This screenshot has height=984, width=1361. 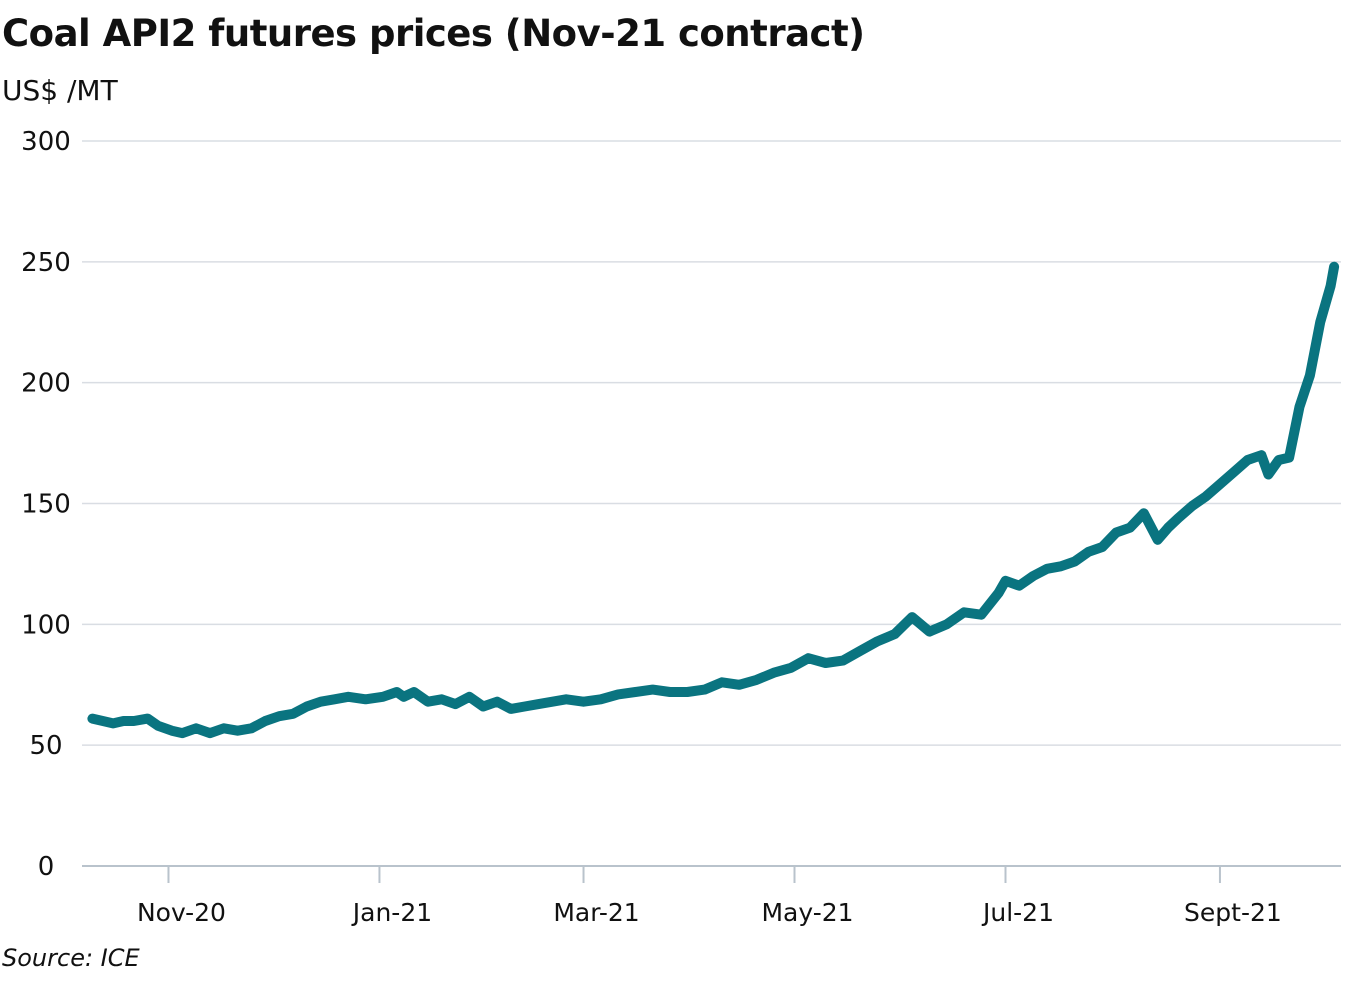 I want to click on x-tick-label-4: Jul-21, so click(x=1017, y=912).